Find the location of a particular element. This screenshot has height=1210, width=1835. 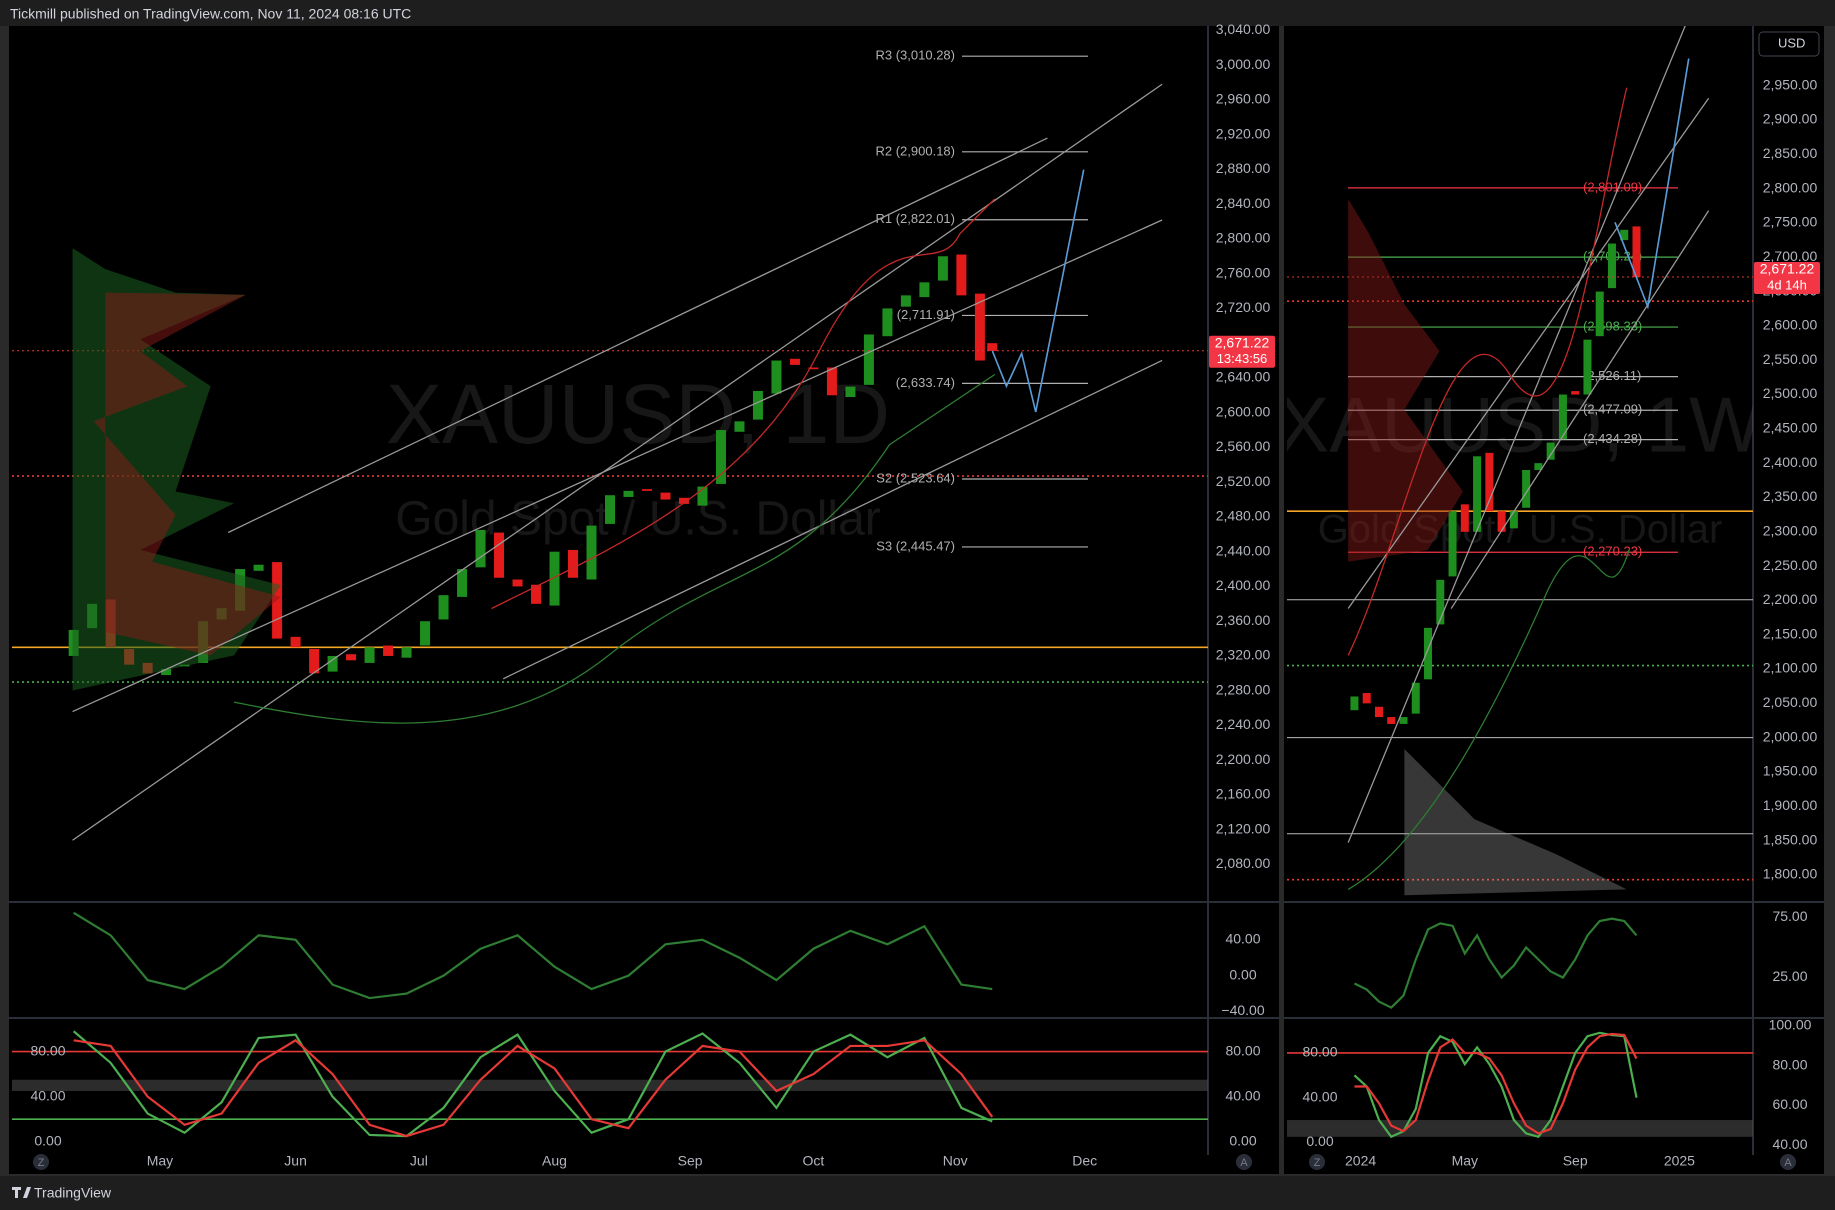

y-tick-label: 2,720.00 is located at coordinates (1243, 307).